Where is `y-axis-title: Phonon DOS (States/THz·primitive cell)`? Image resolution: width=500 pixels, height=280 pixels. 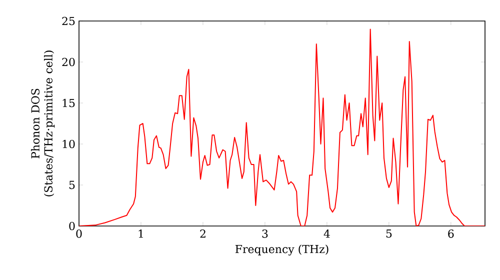
y-axis-title: Phonon DOS (States/THz·primitive cell) is located at coordinates (42, 123).